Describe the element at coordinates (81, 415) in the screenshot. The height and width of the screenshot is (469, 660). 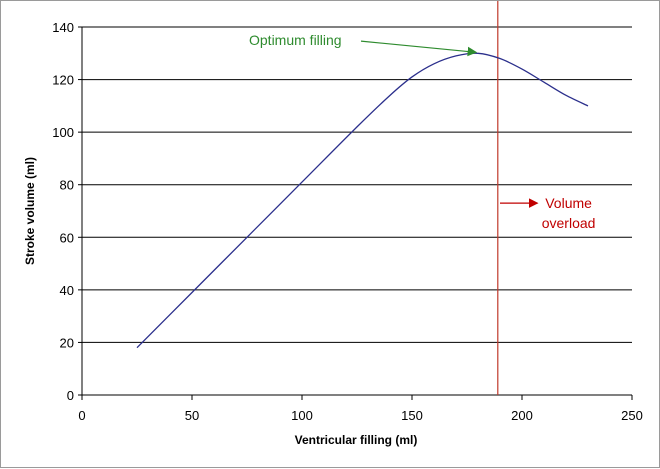
I see `x-tick-label-0: 0` at that location.